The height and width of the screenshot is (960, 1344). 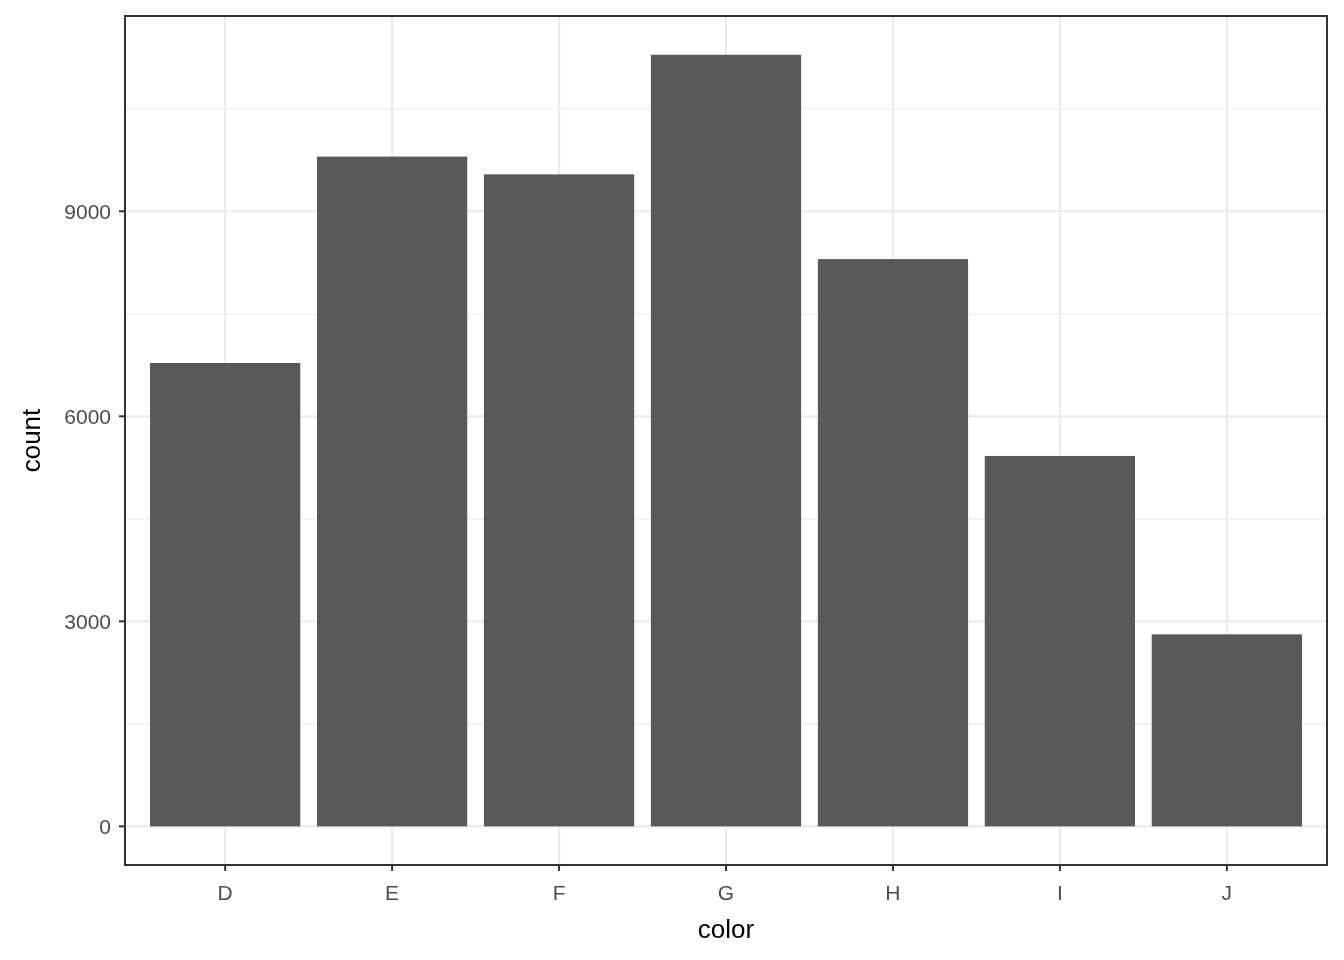 I want to click on x-axis-title: color, so click(x=726, y=929).